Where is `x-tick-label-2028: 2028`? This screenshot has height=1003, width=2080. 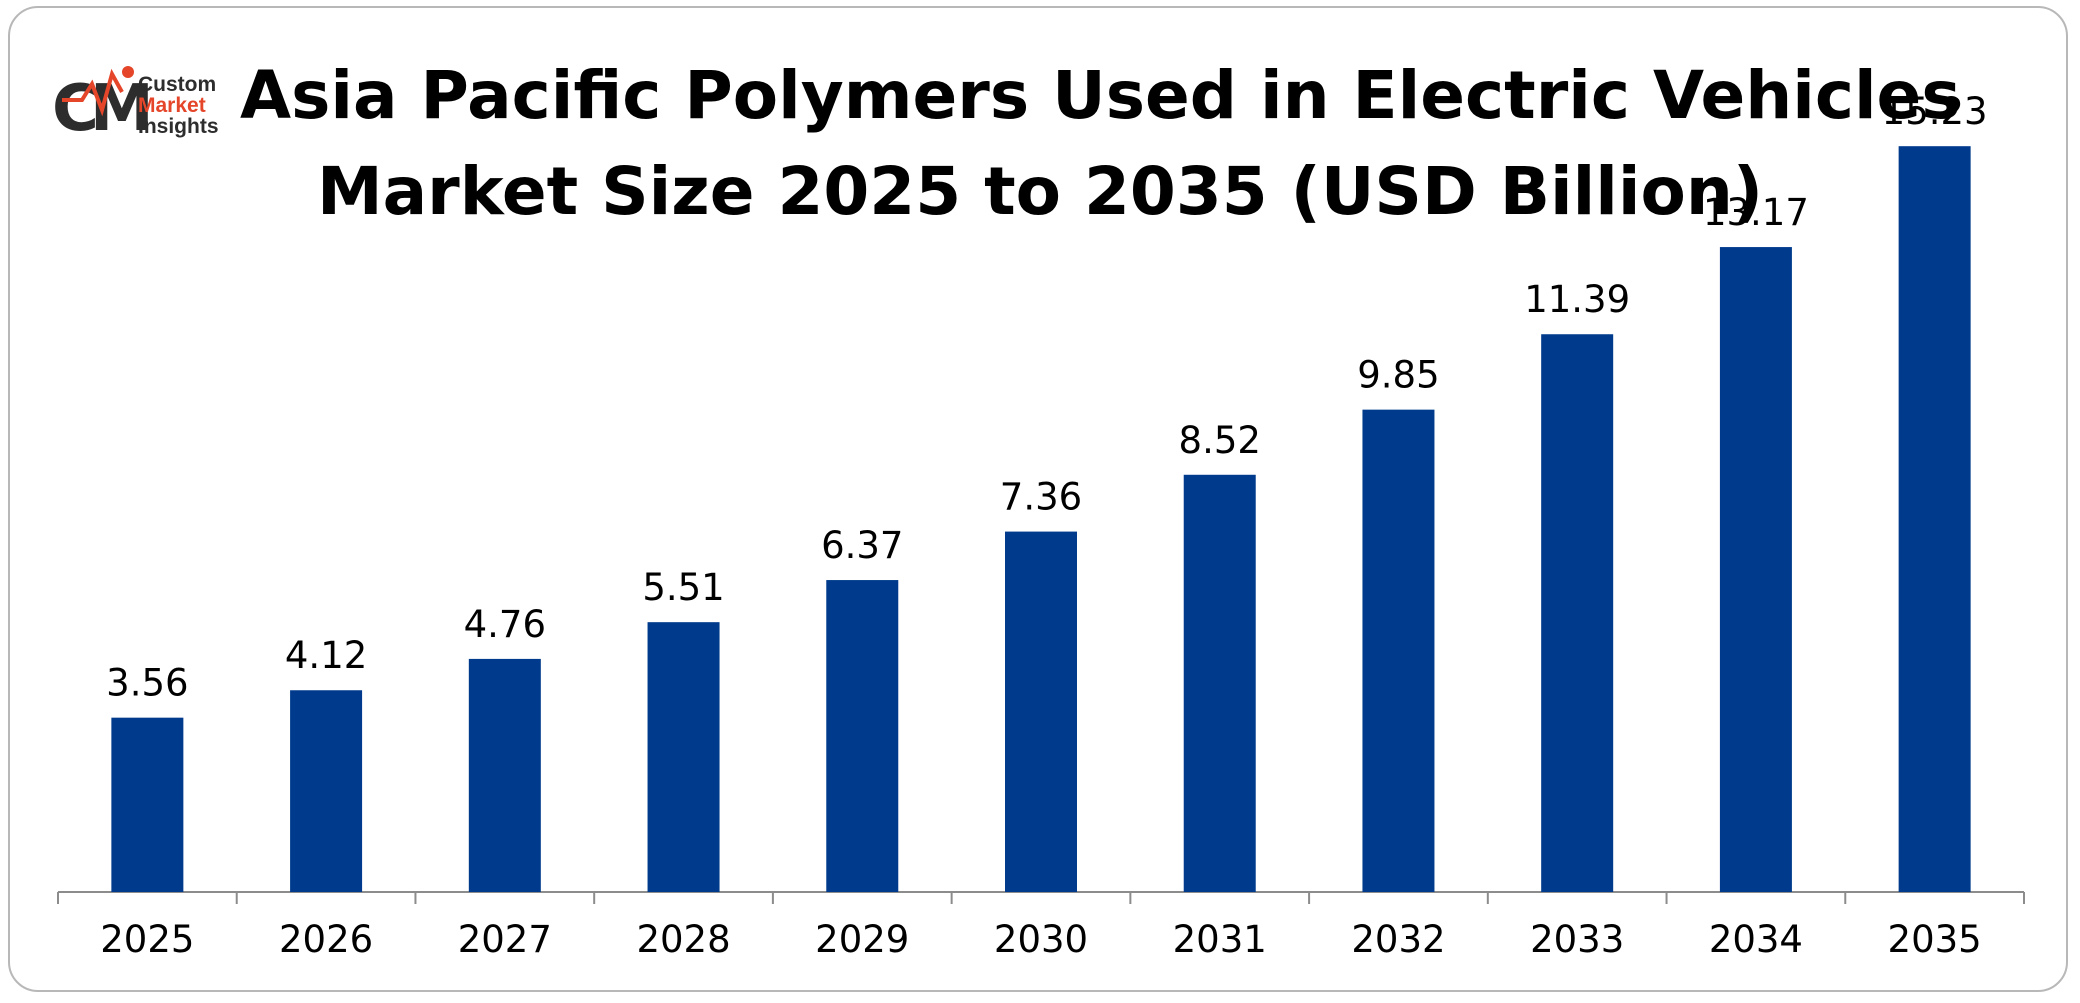
x-tick-label-2028: 2028 is located at coordinates (683, 939).